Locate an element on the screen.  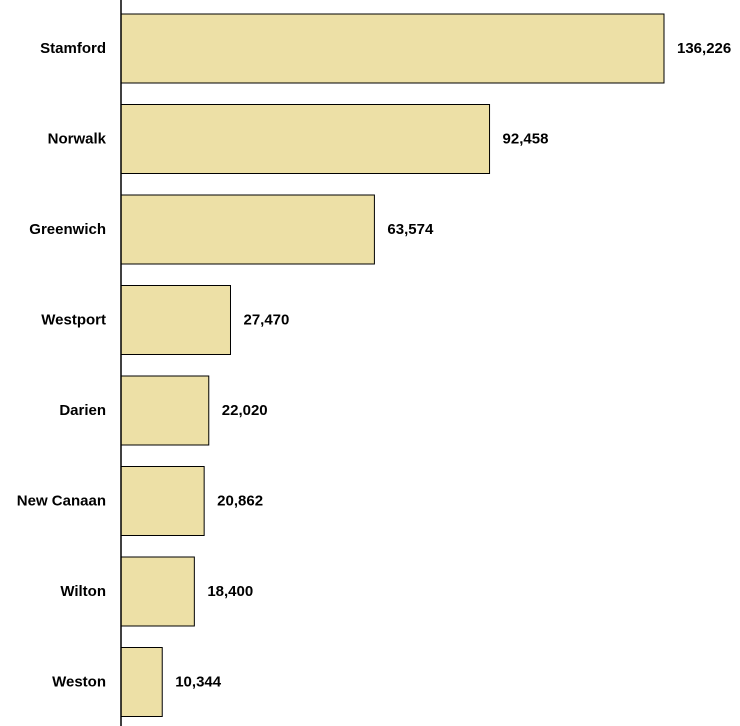
value-label: 136,226 is located at coordinates (704, 48).